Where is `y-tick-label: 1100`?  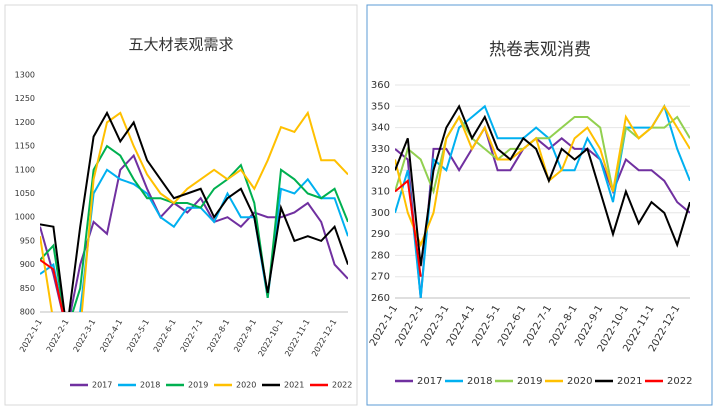
y-tick-label: 1100 is located at coordinates (25, 169).